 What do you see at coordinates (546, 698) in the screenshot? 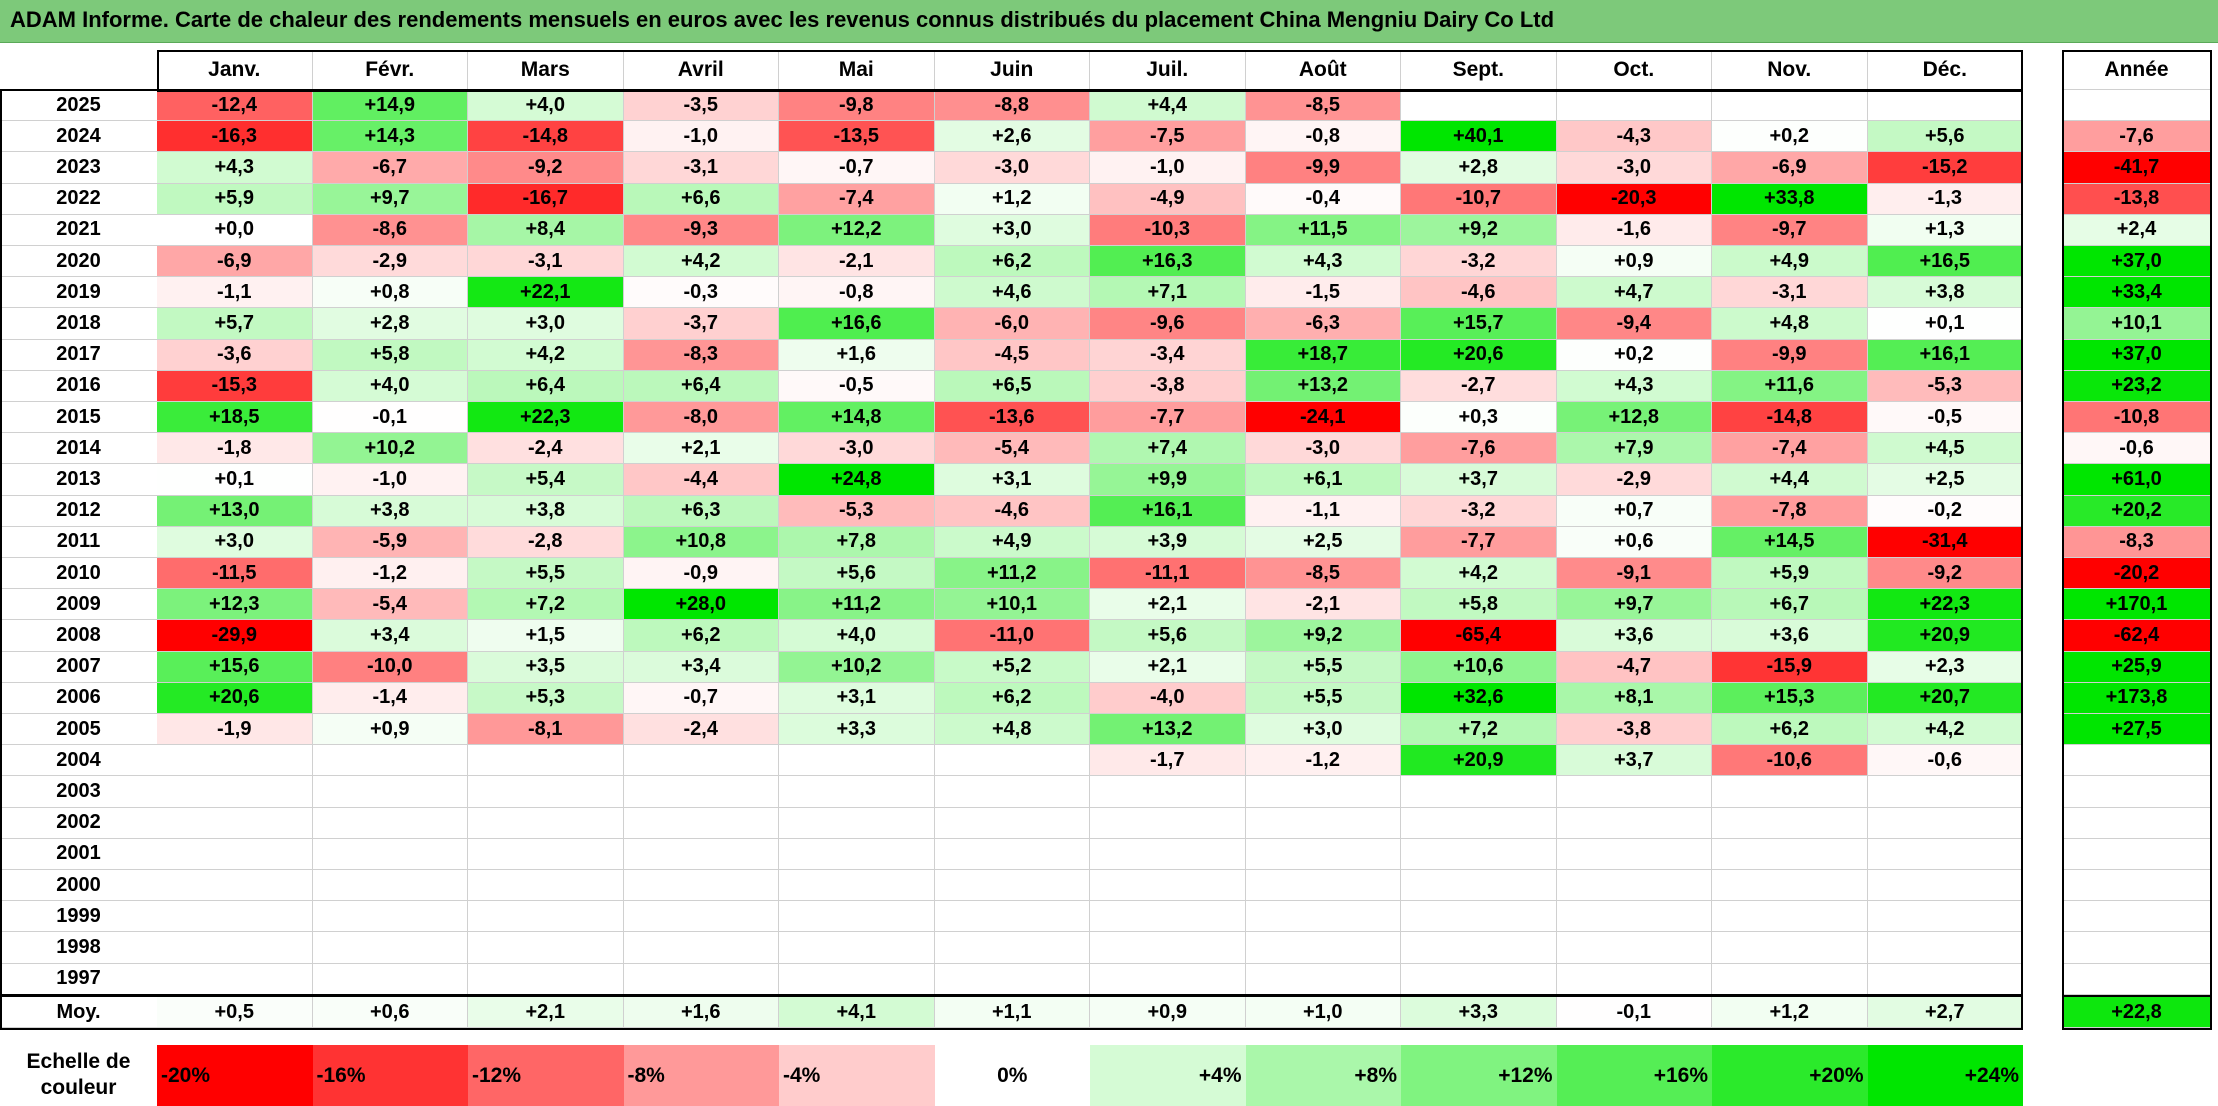
I see `heatmap-cell: +5,3` at bounding box center [546, 698].